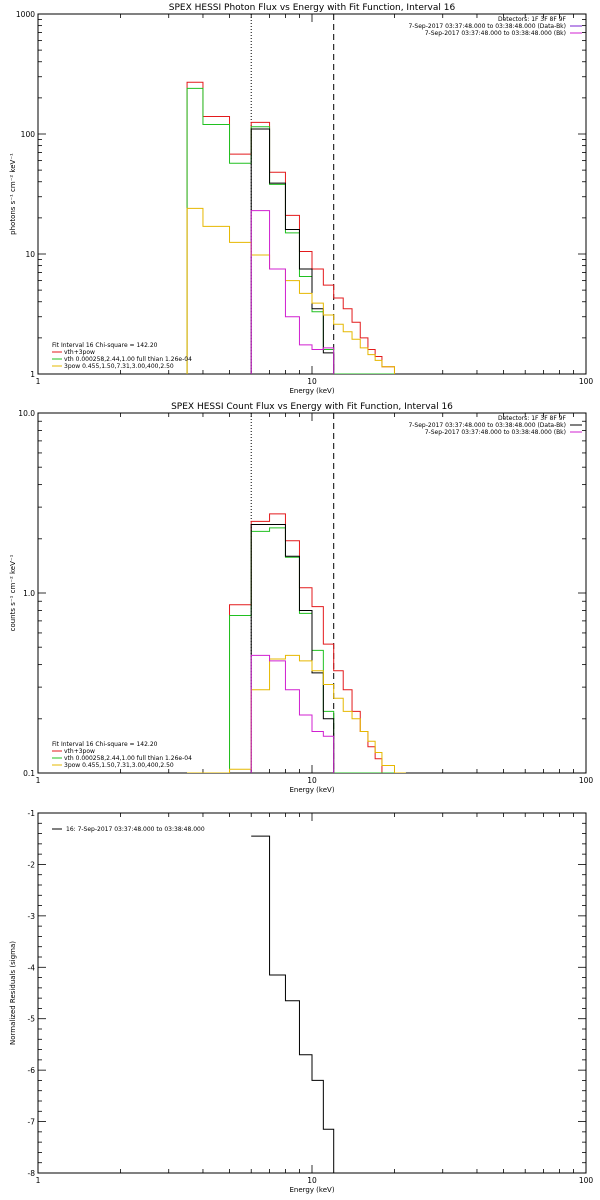 This screenshot has height=1200, width=600. What do you see at coordinates (28, 134) in the screenshot?
I see `y-tick-label: 100` at bounding box center [28, 134].